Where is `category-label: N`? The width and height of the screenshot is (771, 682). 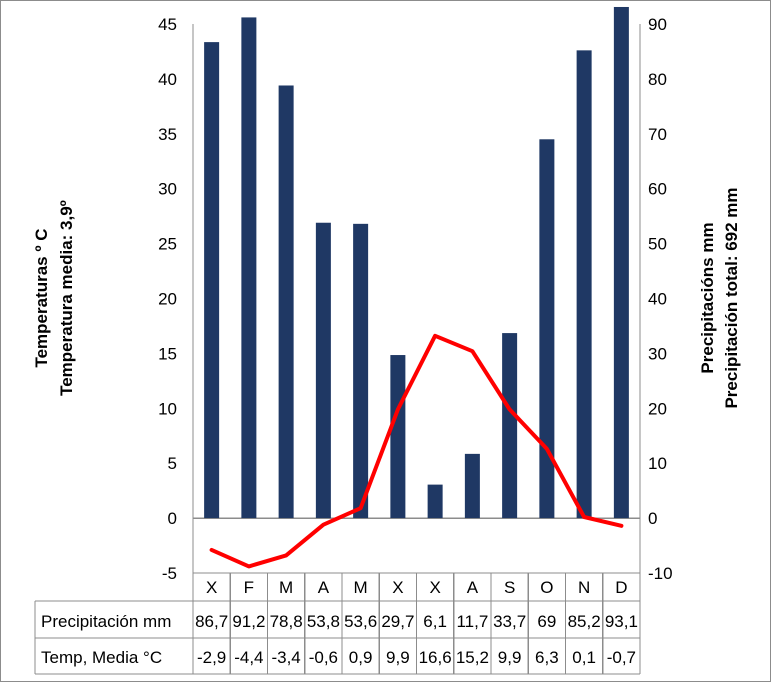
category-label: N is located at coordinates (584, 587).